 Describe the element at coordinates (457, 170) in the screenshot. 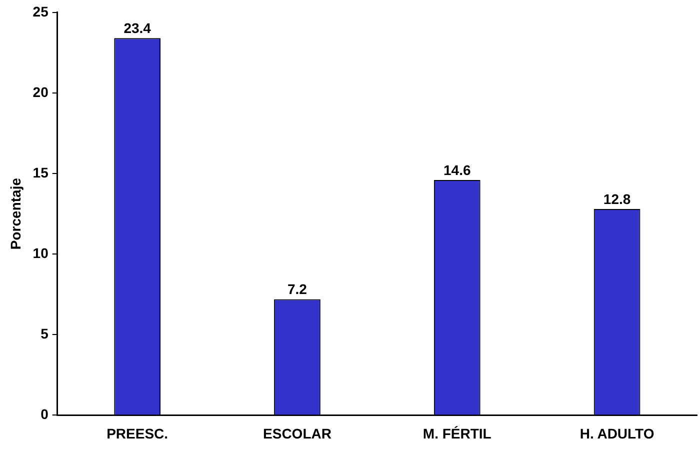

I see `data-label: 14.6` at that location.